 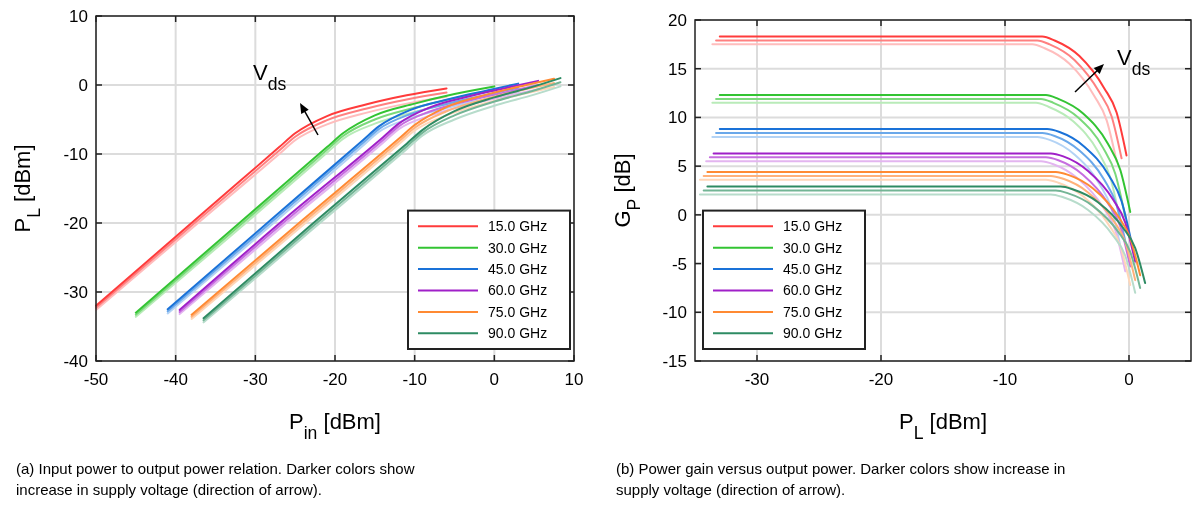 What do you see at coordinates (75, 292) in the screenshot?
I see `y-tick-label: -30` at bounding box center [75, 292].